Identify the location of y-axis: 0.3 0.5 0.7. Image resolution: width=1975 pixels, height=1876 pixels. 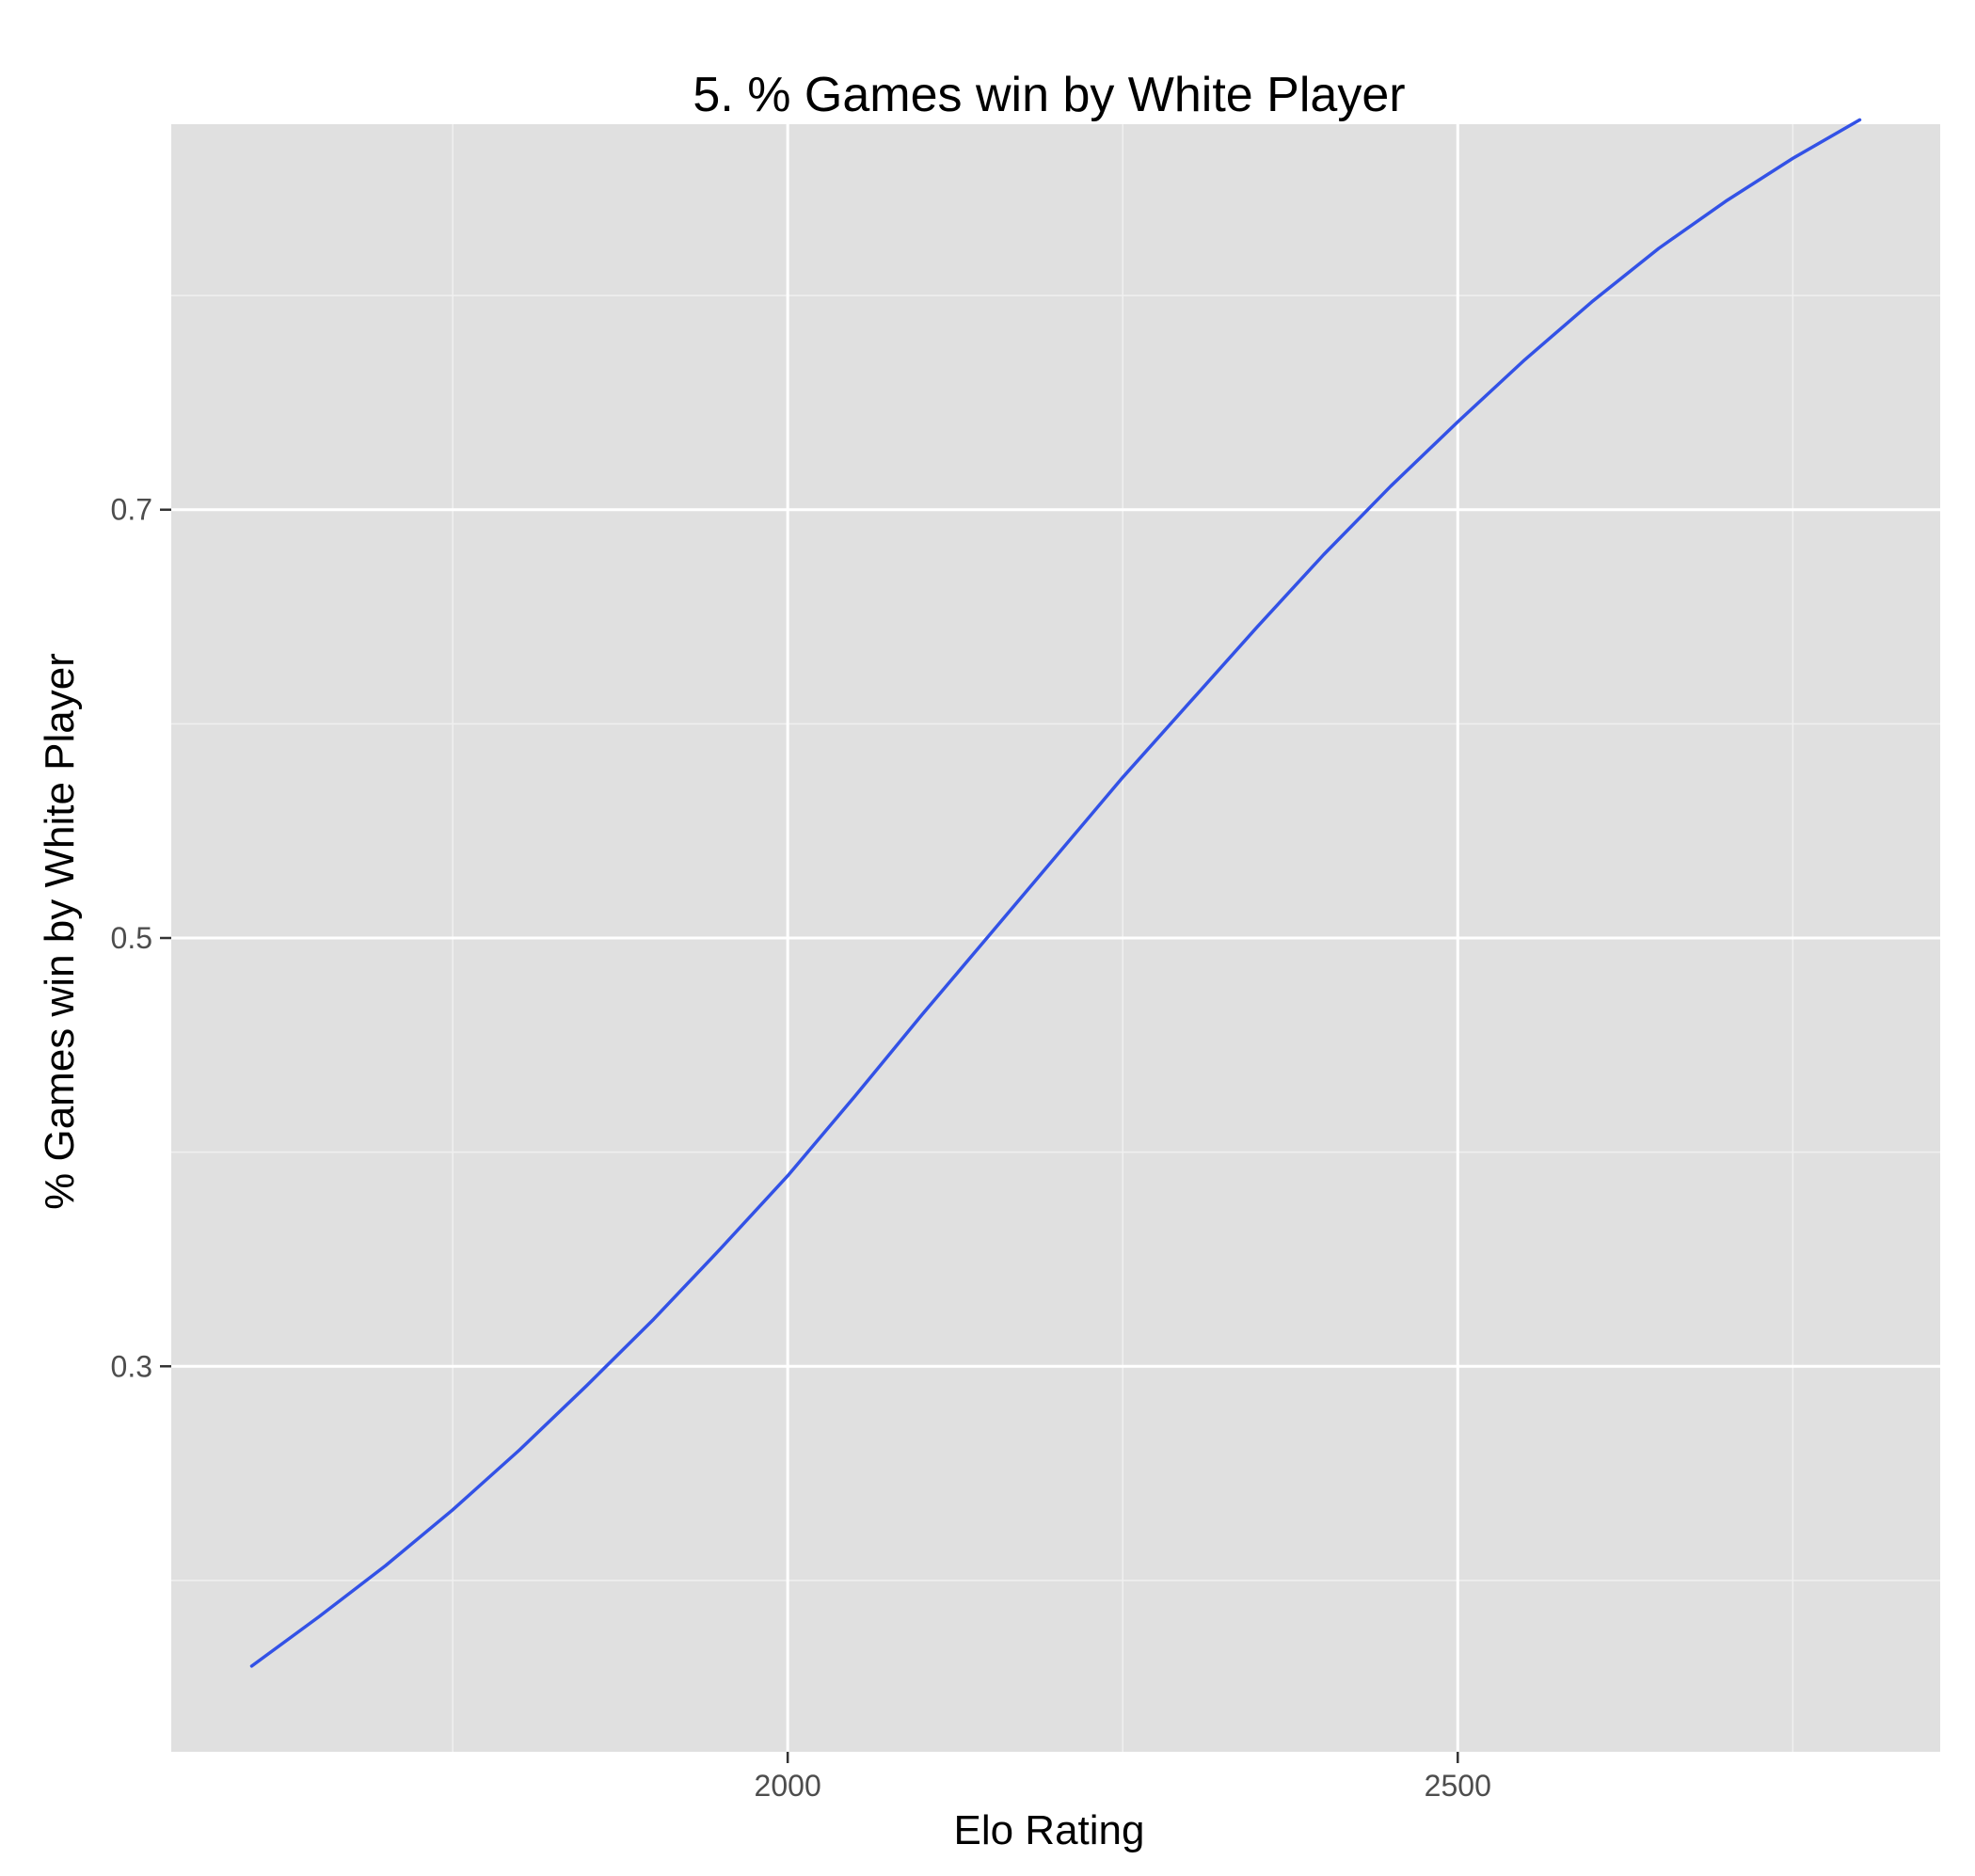
(141, 938).